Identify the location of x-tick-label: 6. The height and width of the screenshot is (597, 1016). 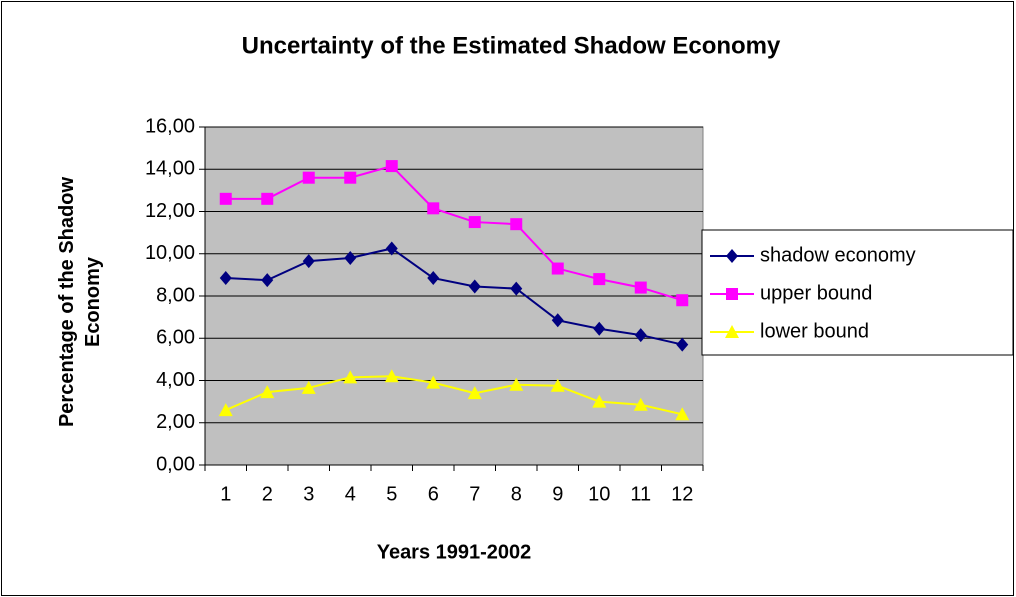
(433, 494).